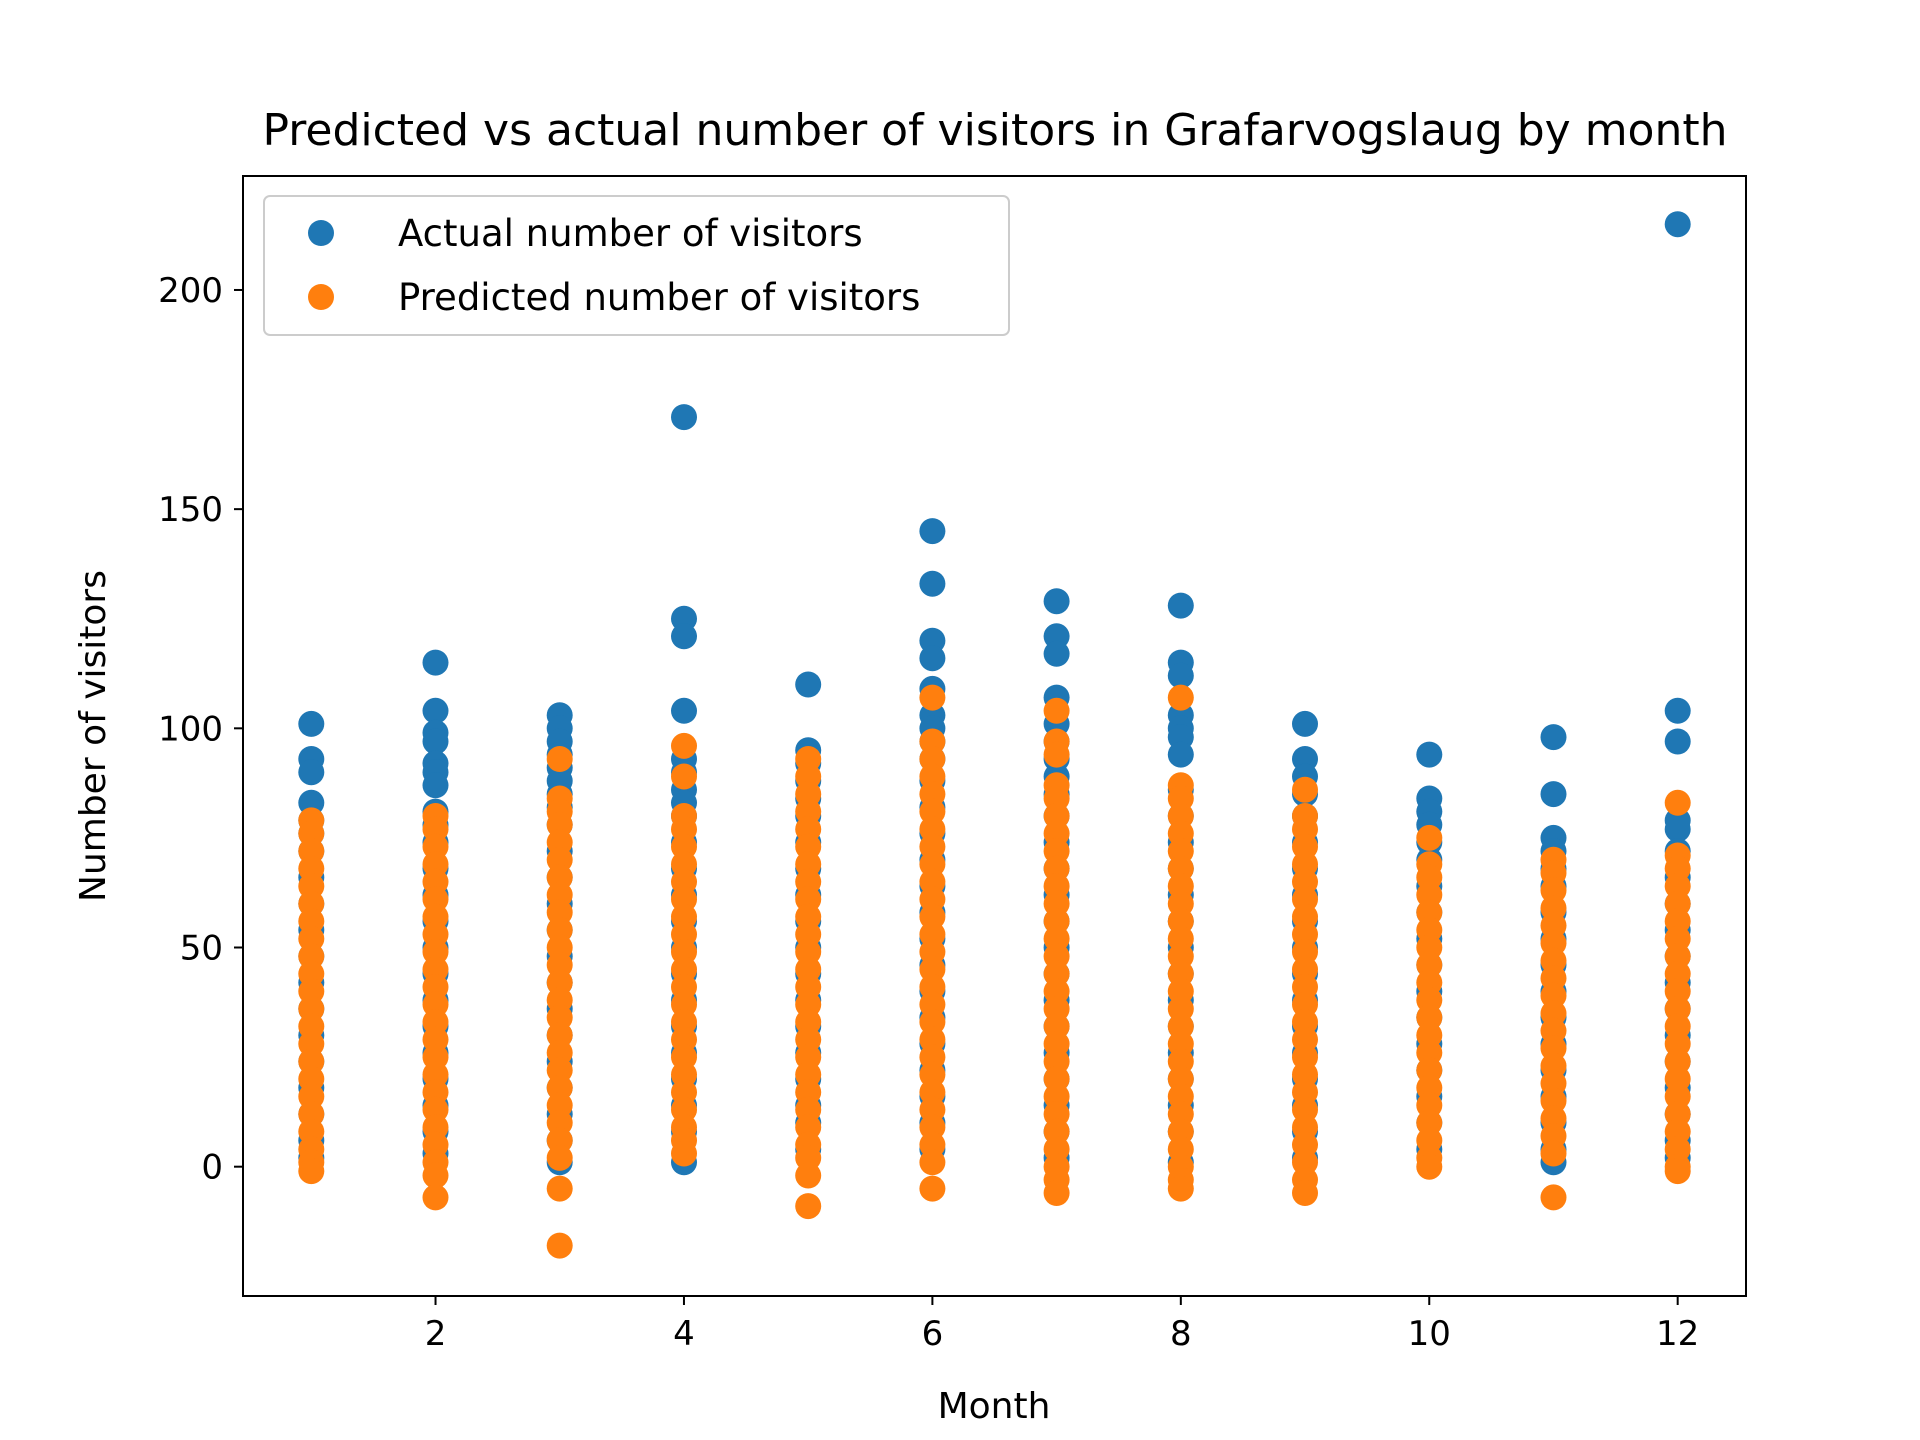 The height and width of the screenshot is (1440, 1920). I want to click on y-tick-label: 50, so click(201, 949).